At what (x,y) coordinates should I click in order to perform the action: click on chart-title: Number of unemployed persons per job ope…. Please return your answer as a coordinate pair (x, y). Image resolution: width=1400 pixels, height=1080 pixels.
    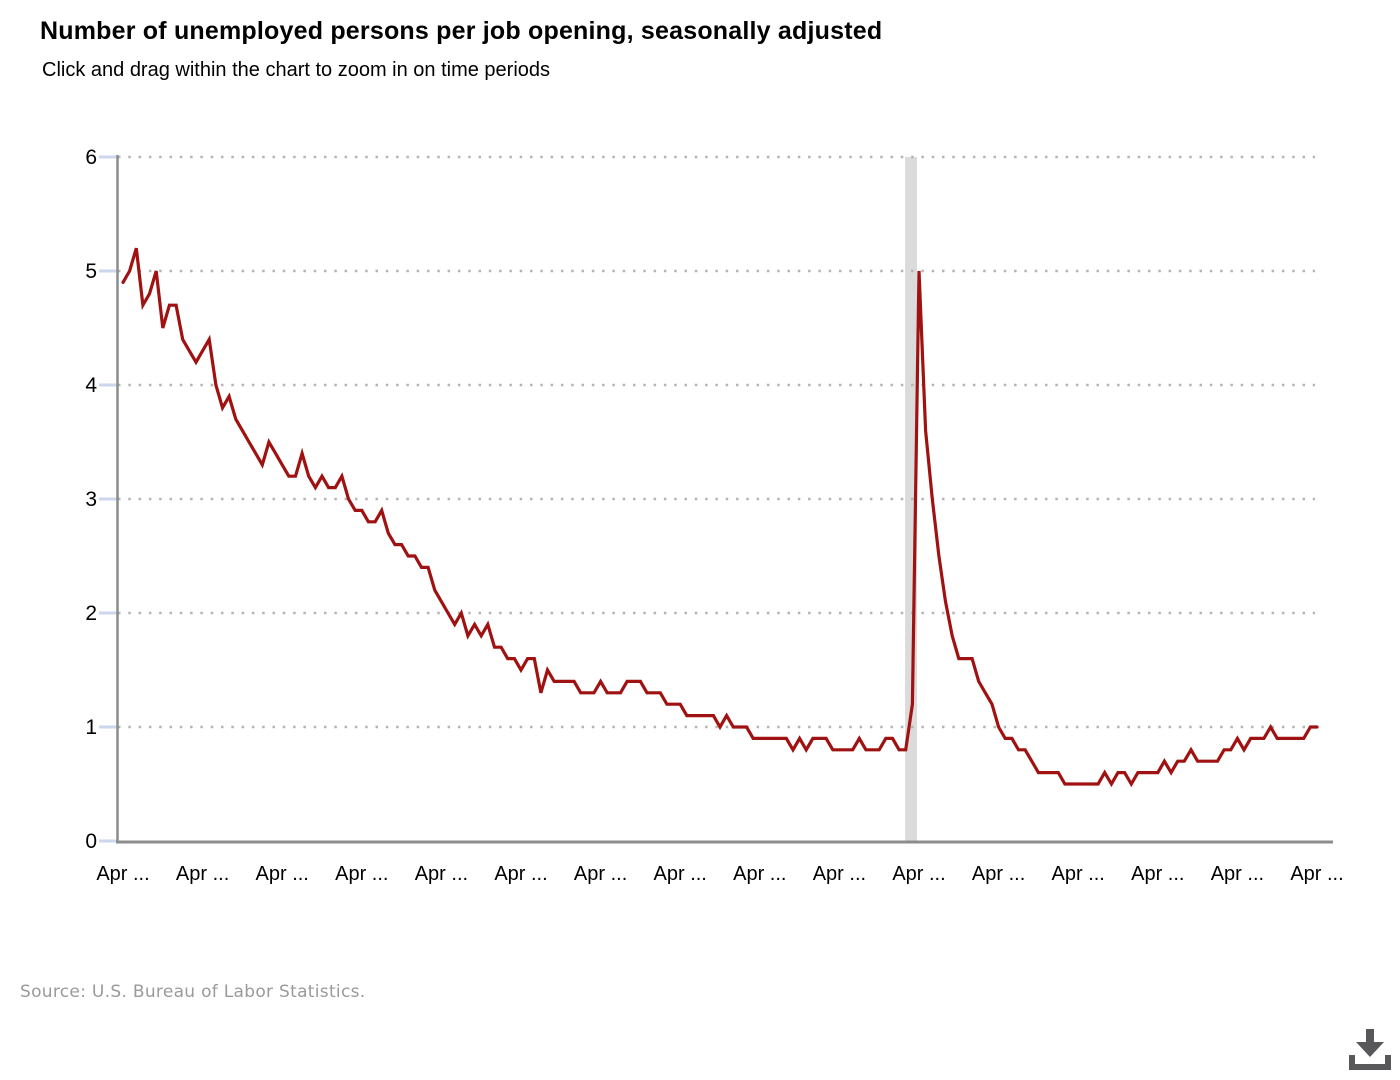
    Looking at the image, I should click on (461, 31).